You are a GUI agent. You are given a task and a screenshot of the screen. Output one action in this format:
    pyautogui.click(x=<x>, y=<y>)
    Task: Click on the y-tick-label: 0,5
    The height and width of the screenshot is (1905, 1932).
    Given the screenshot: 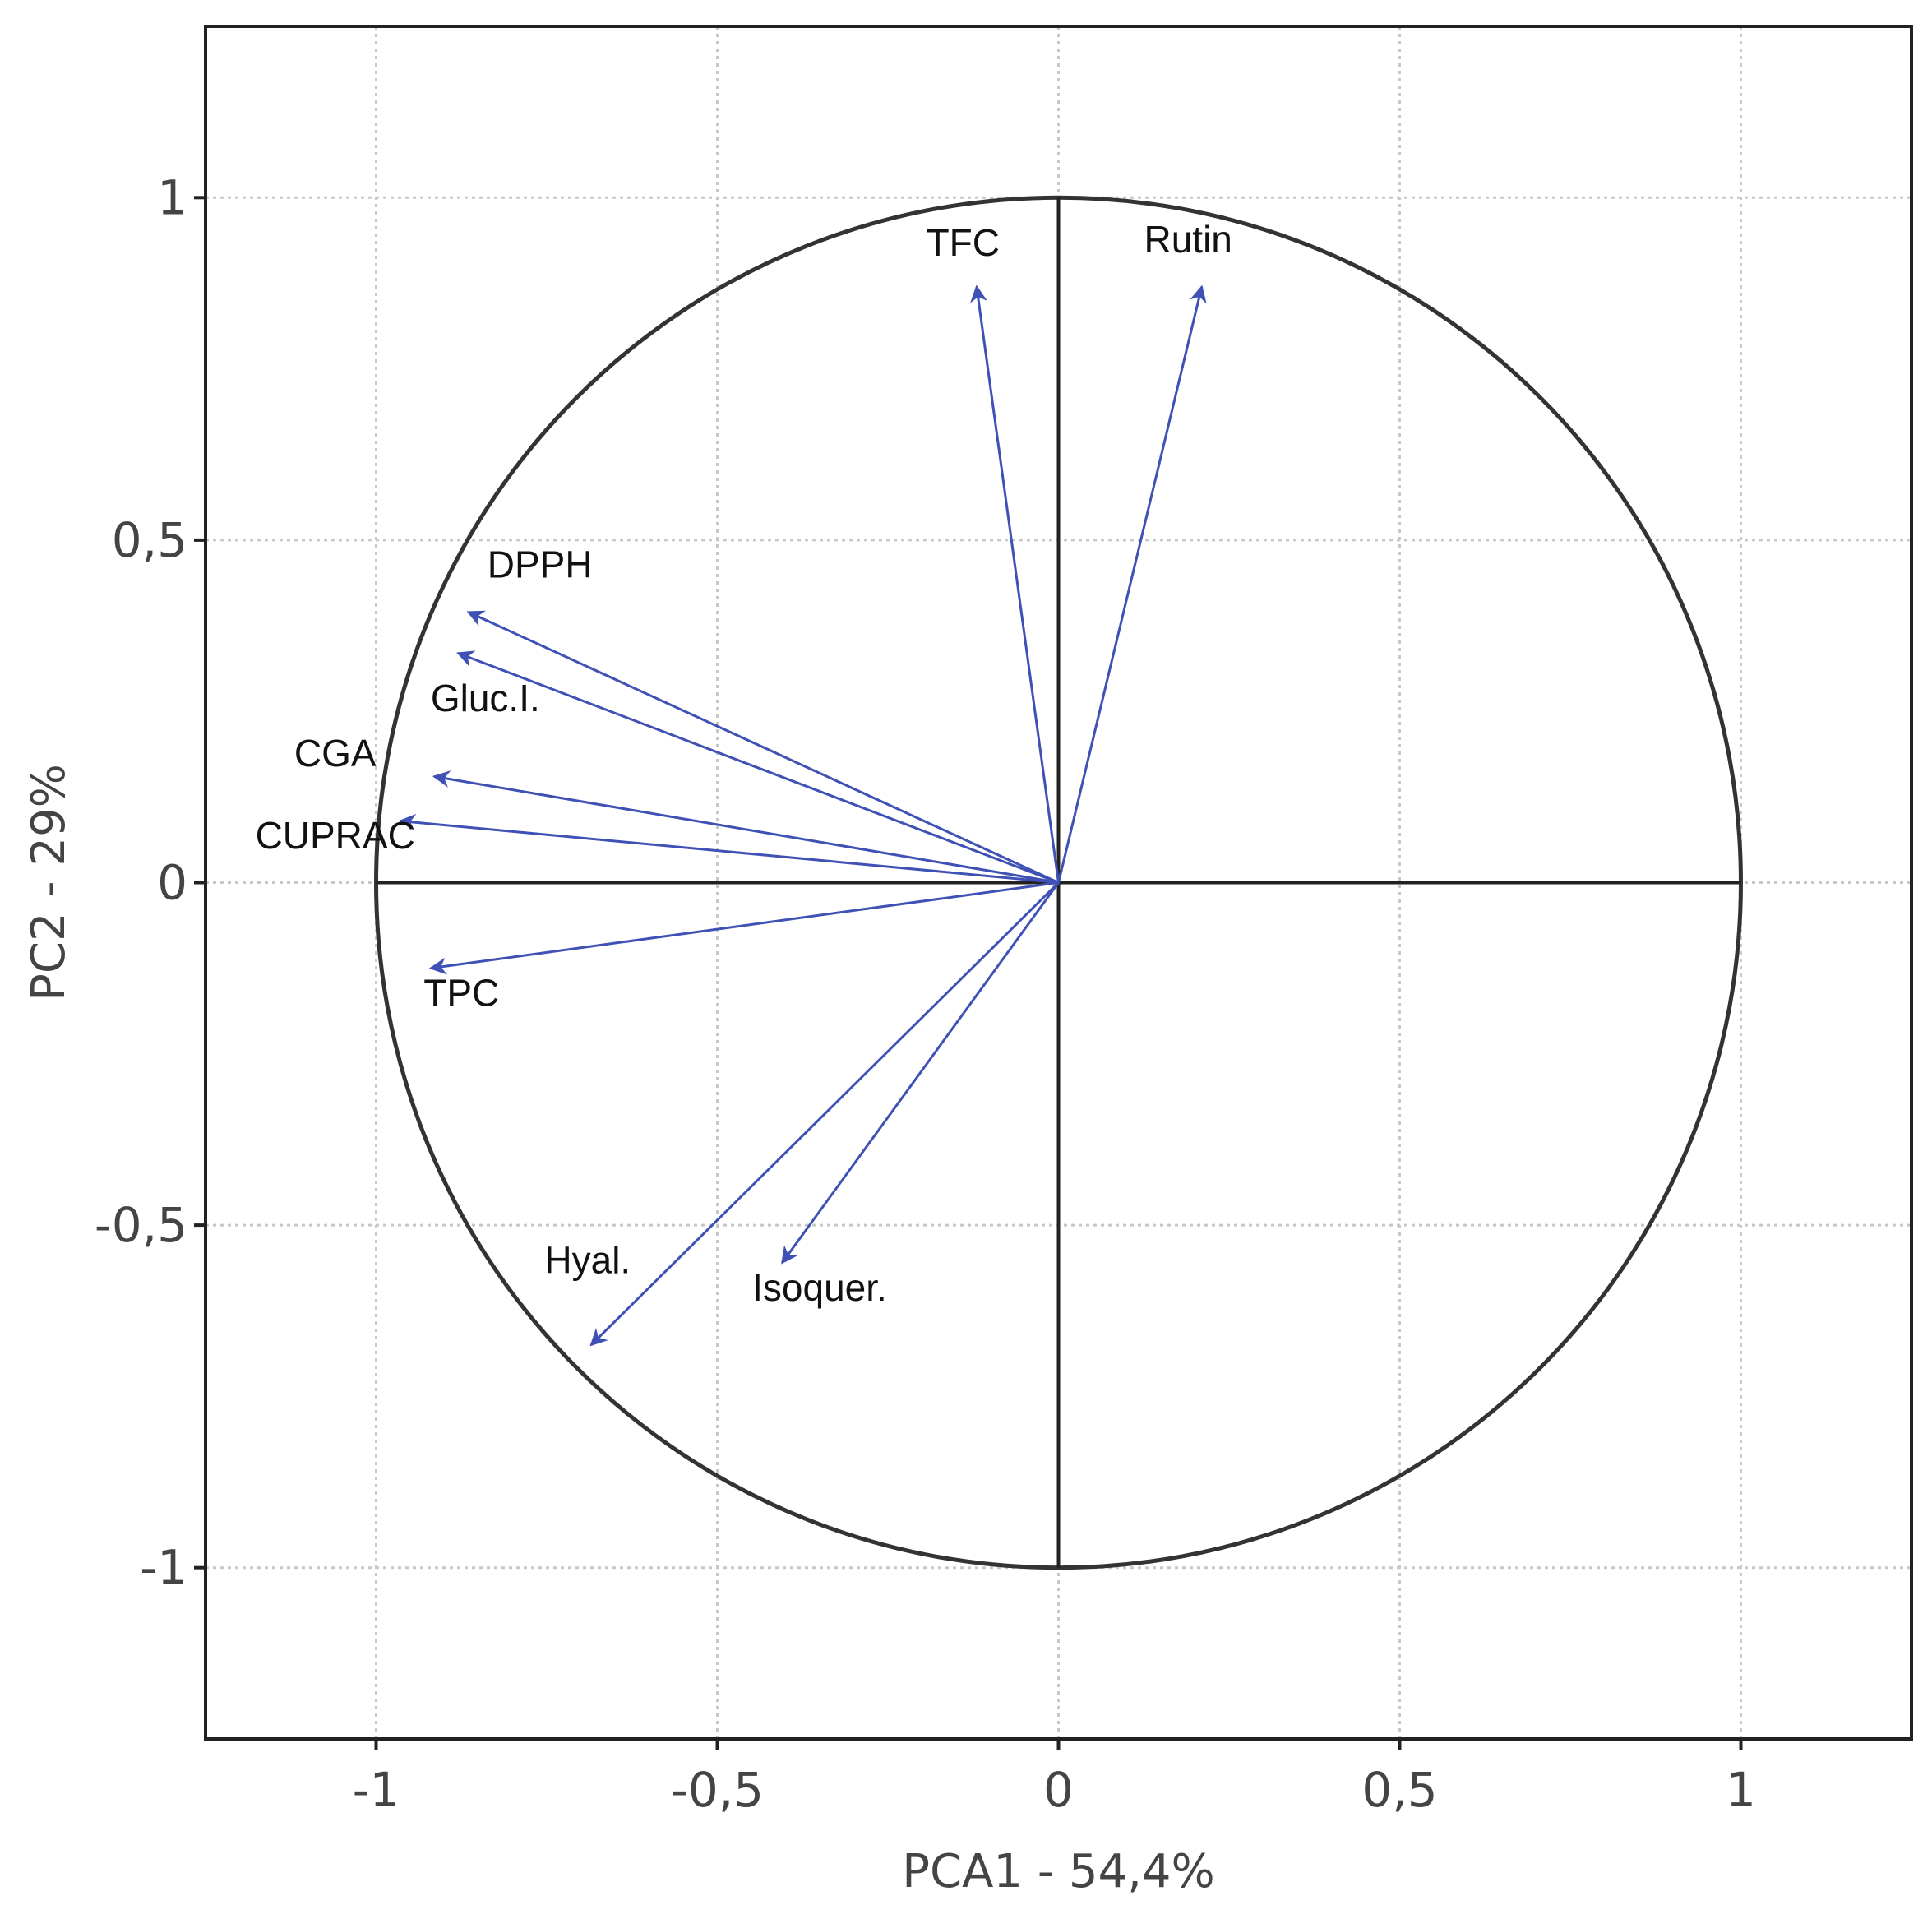 What is the action you would take?
    pyautogui.click(x=149, y=540)
    